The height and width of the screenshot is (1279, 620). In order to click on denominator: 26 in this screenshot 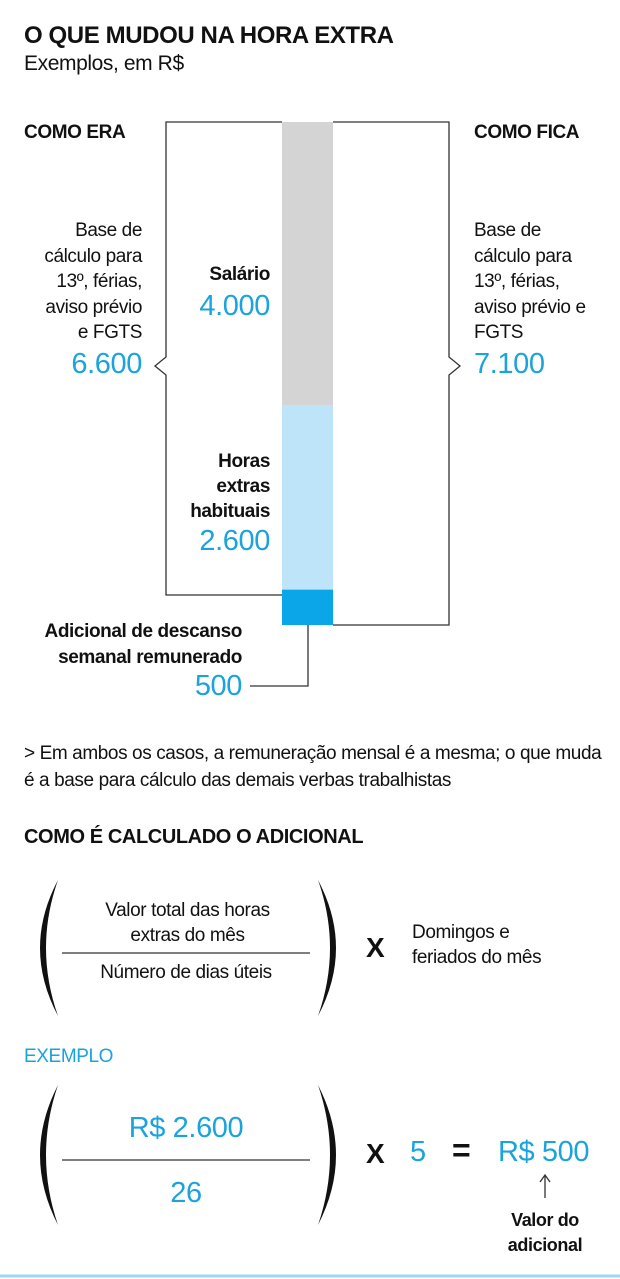, I will do `click(186, 1193)`.